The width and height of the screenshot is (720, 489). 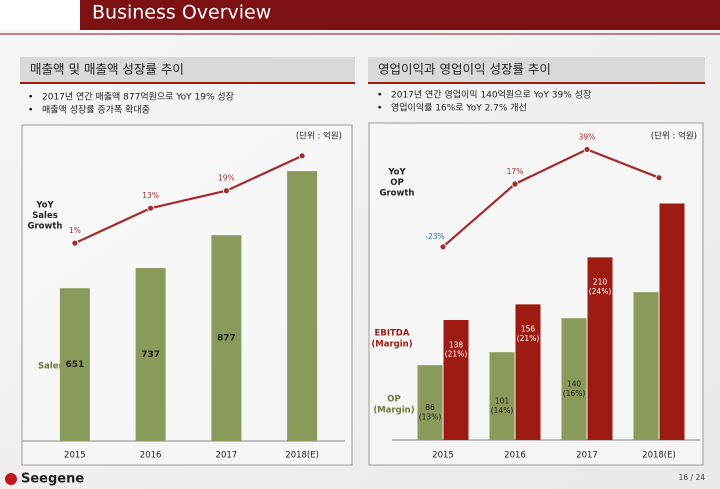 What do you see at coordinates (515, 171) in the screenshot?
I see `value-label: 17%` at bounding box center [515, 171].